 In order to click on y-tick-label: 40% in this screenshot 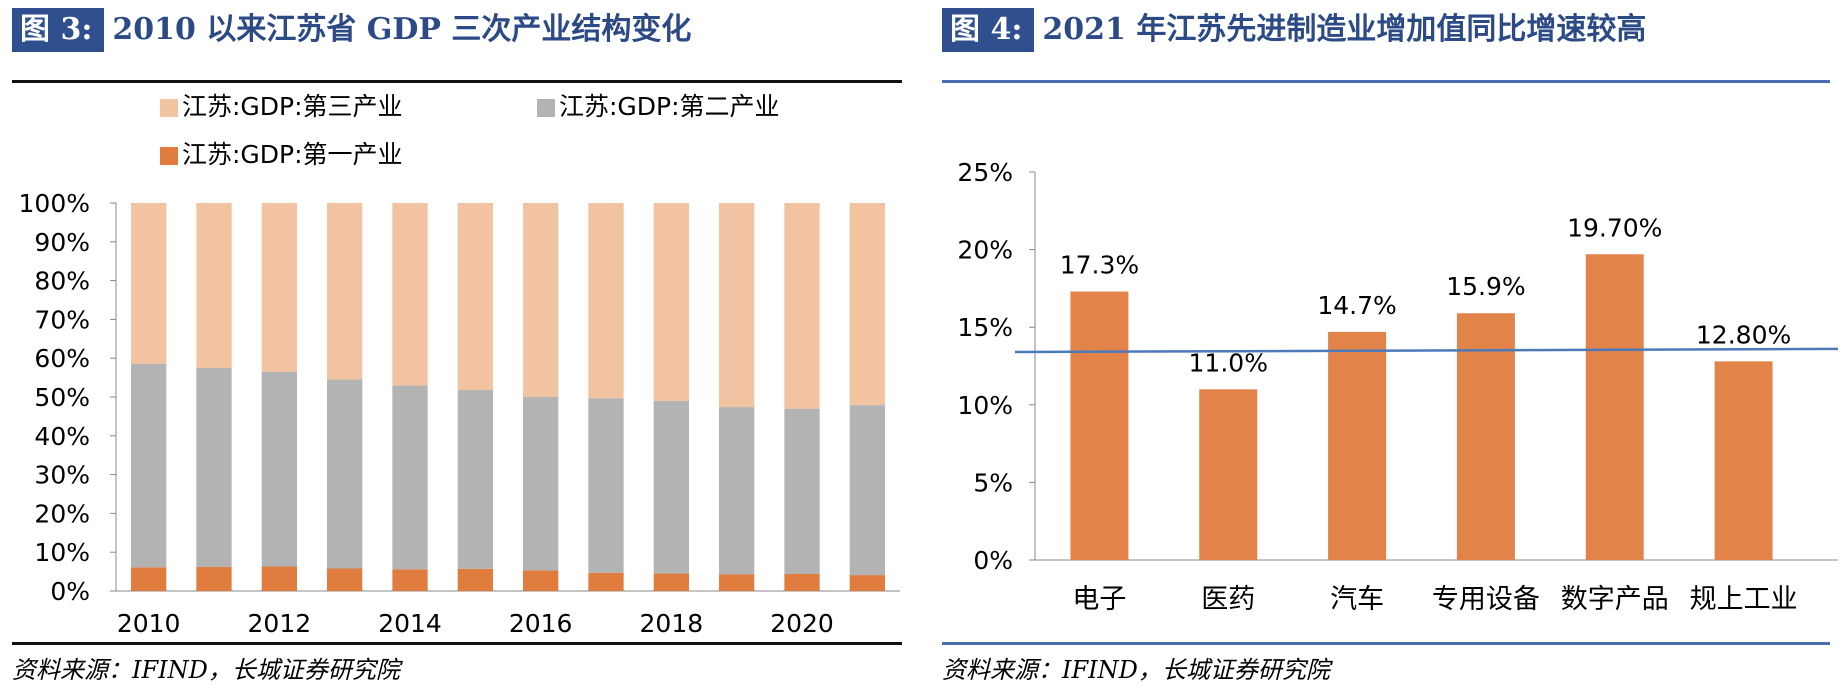, I will do `click(62, 436)`.